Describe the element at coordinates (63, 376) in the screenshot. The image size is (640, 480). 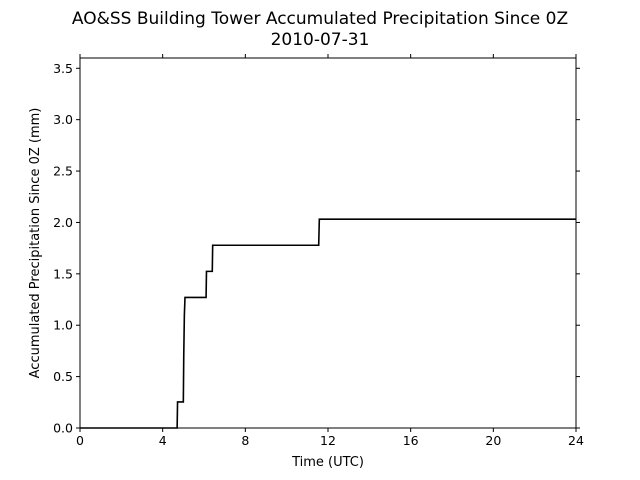
I see `y-tick-label: 0.5` at that location.